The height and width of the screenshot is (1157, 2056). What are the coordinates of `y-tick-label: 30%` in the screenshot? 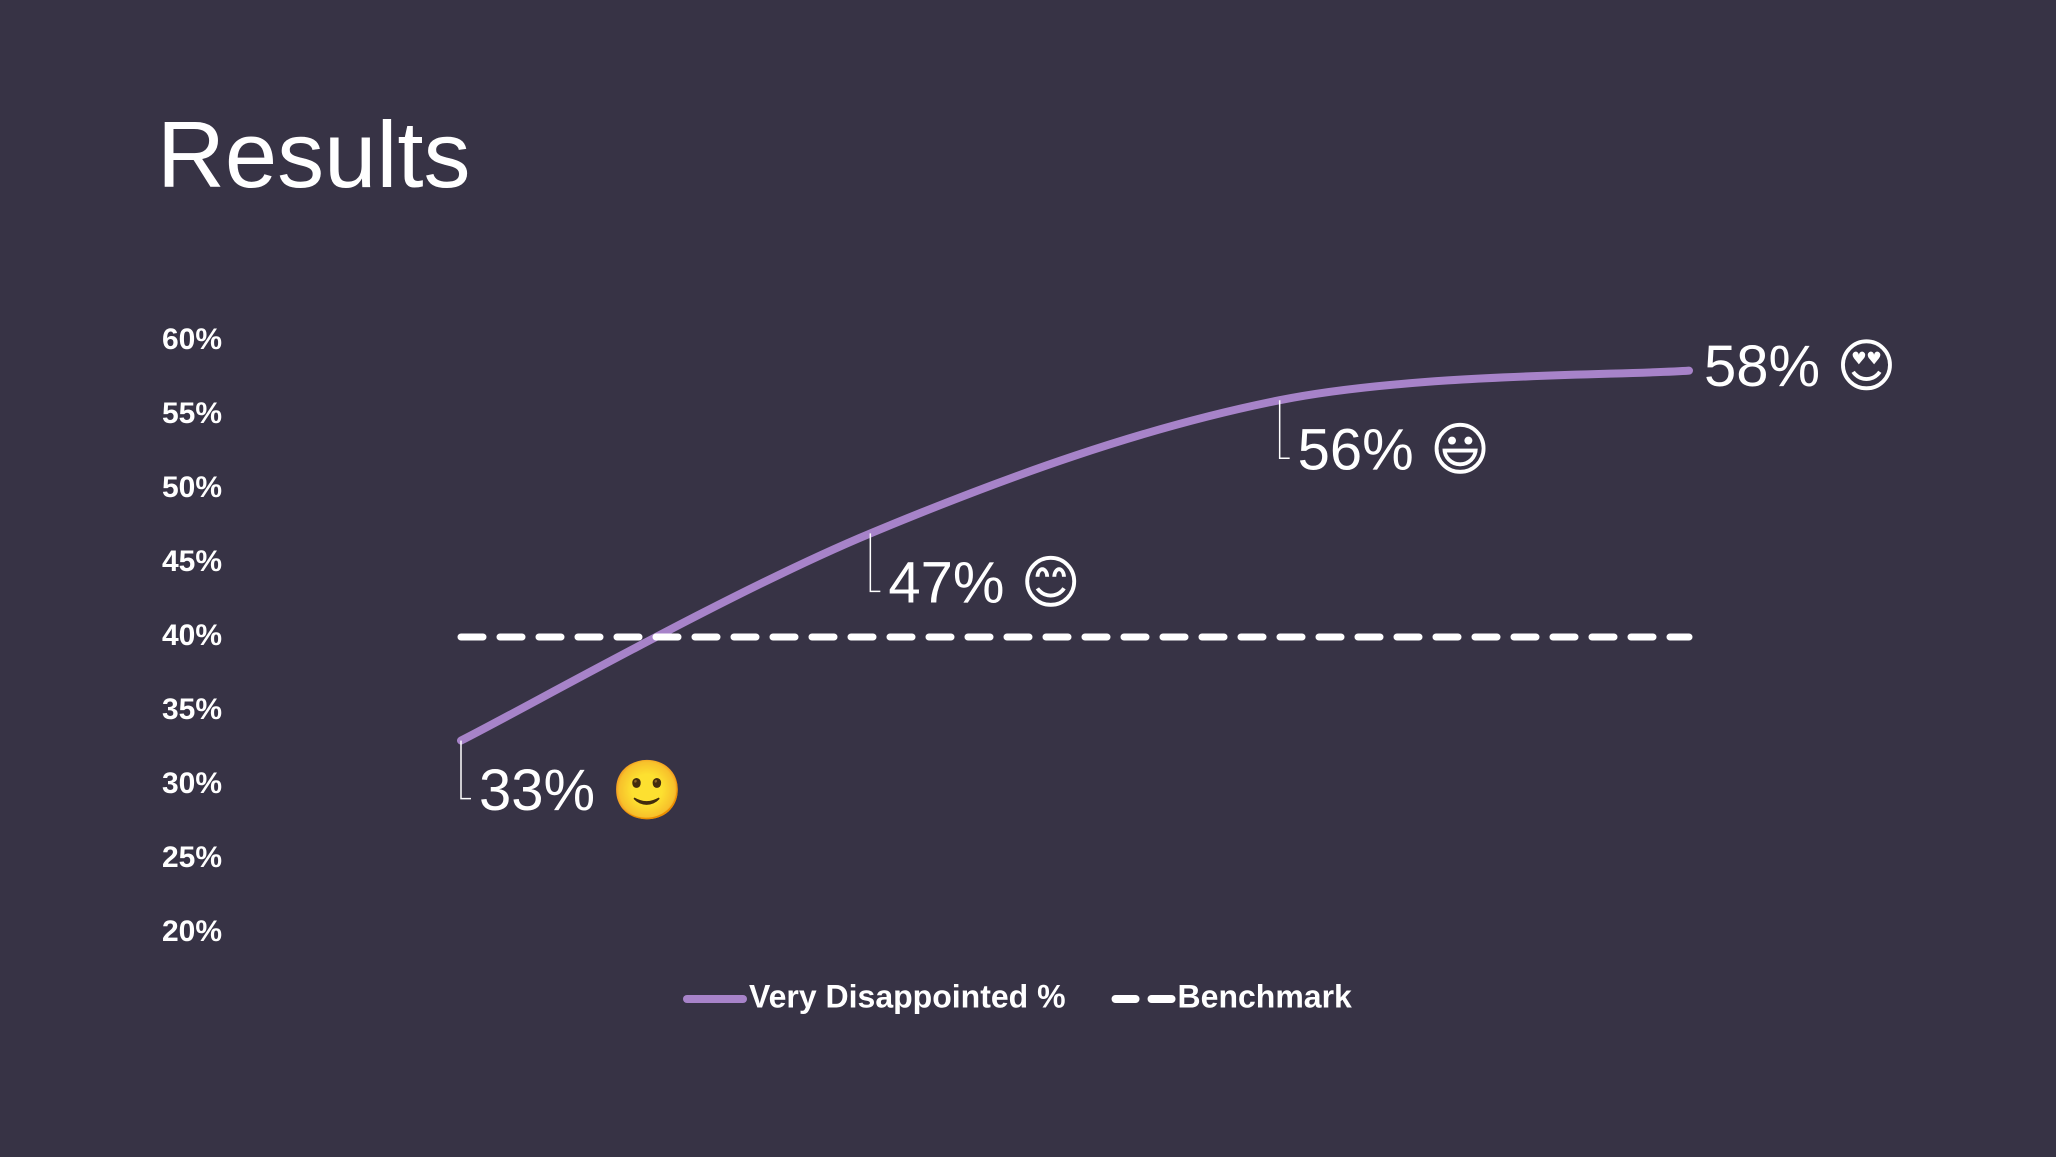 It's located at (192, 783).